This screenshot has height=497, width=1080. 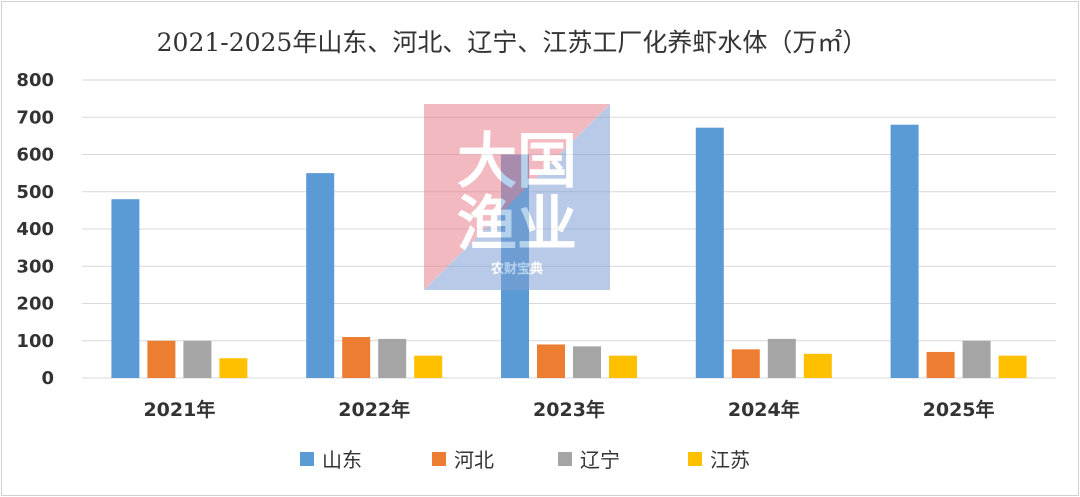 I want to click on y-tick-label: 100, so click(x=35, y=341).